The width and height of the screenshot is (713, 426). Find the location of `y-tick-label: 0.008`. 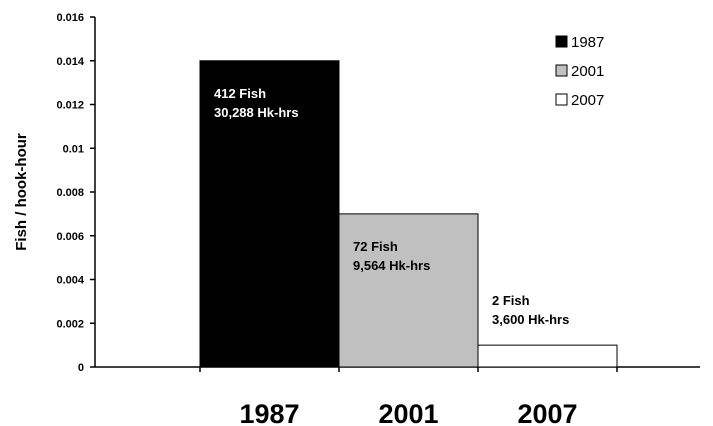

y-tick-label: 0.008 is located at coordinates (70, 193).